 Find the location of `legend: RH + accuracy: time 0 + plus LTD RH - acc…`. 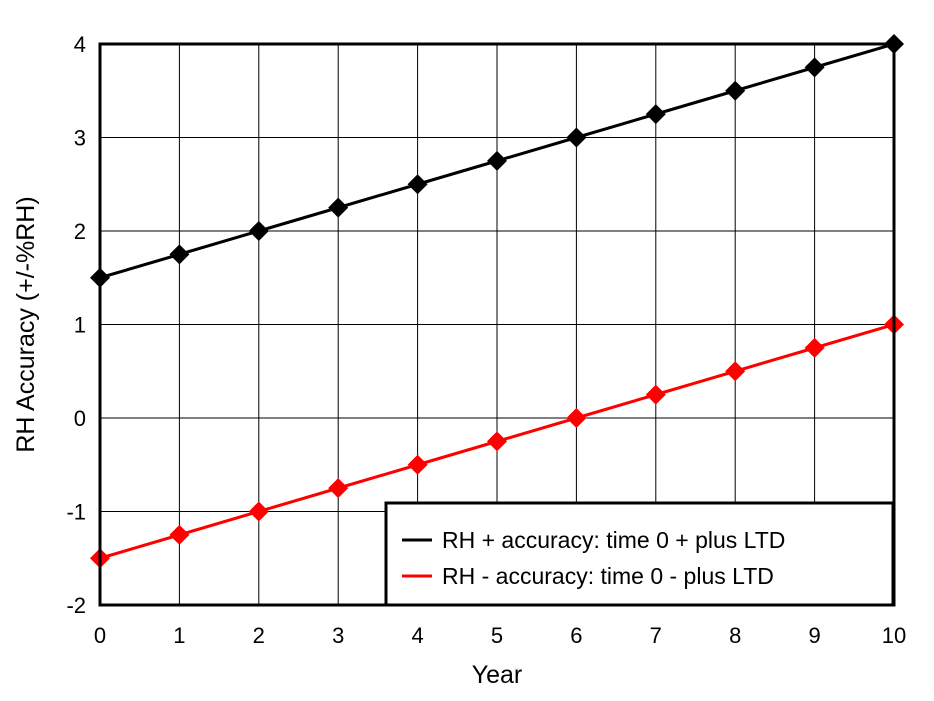

legend: RH + accuracy: time 0 + plus LTD RH - acc… is located at coordinates (639, 554).